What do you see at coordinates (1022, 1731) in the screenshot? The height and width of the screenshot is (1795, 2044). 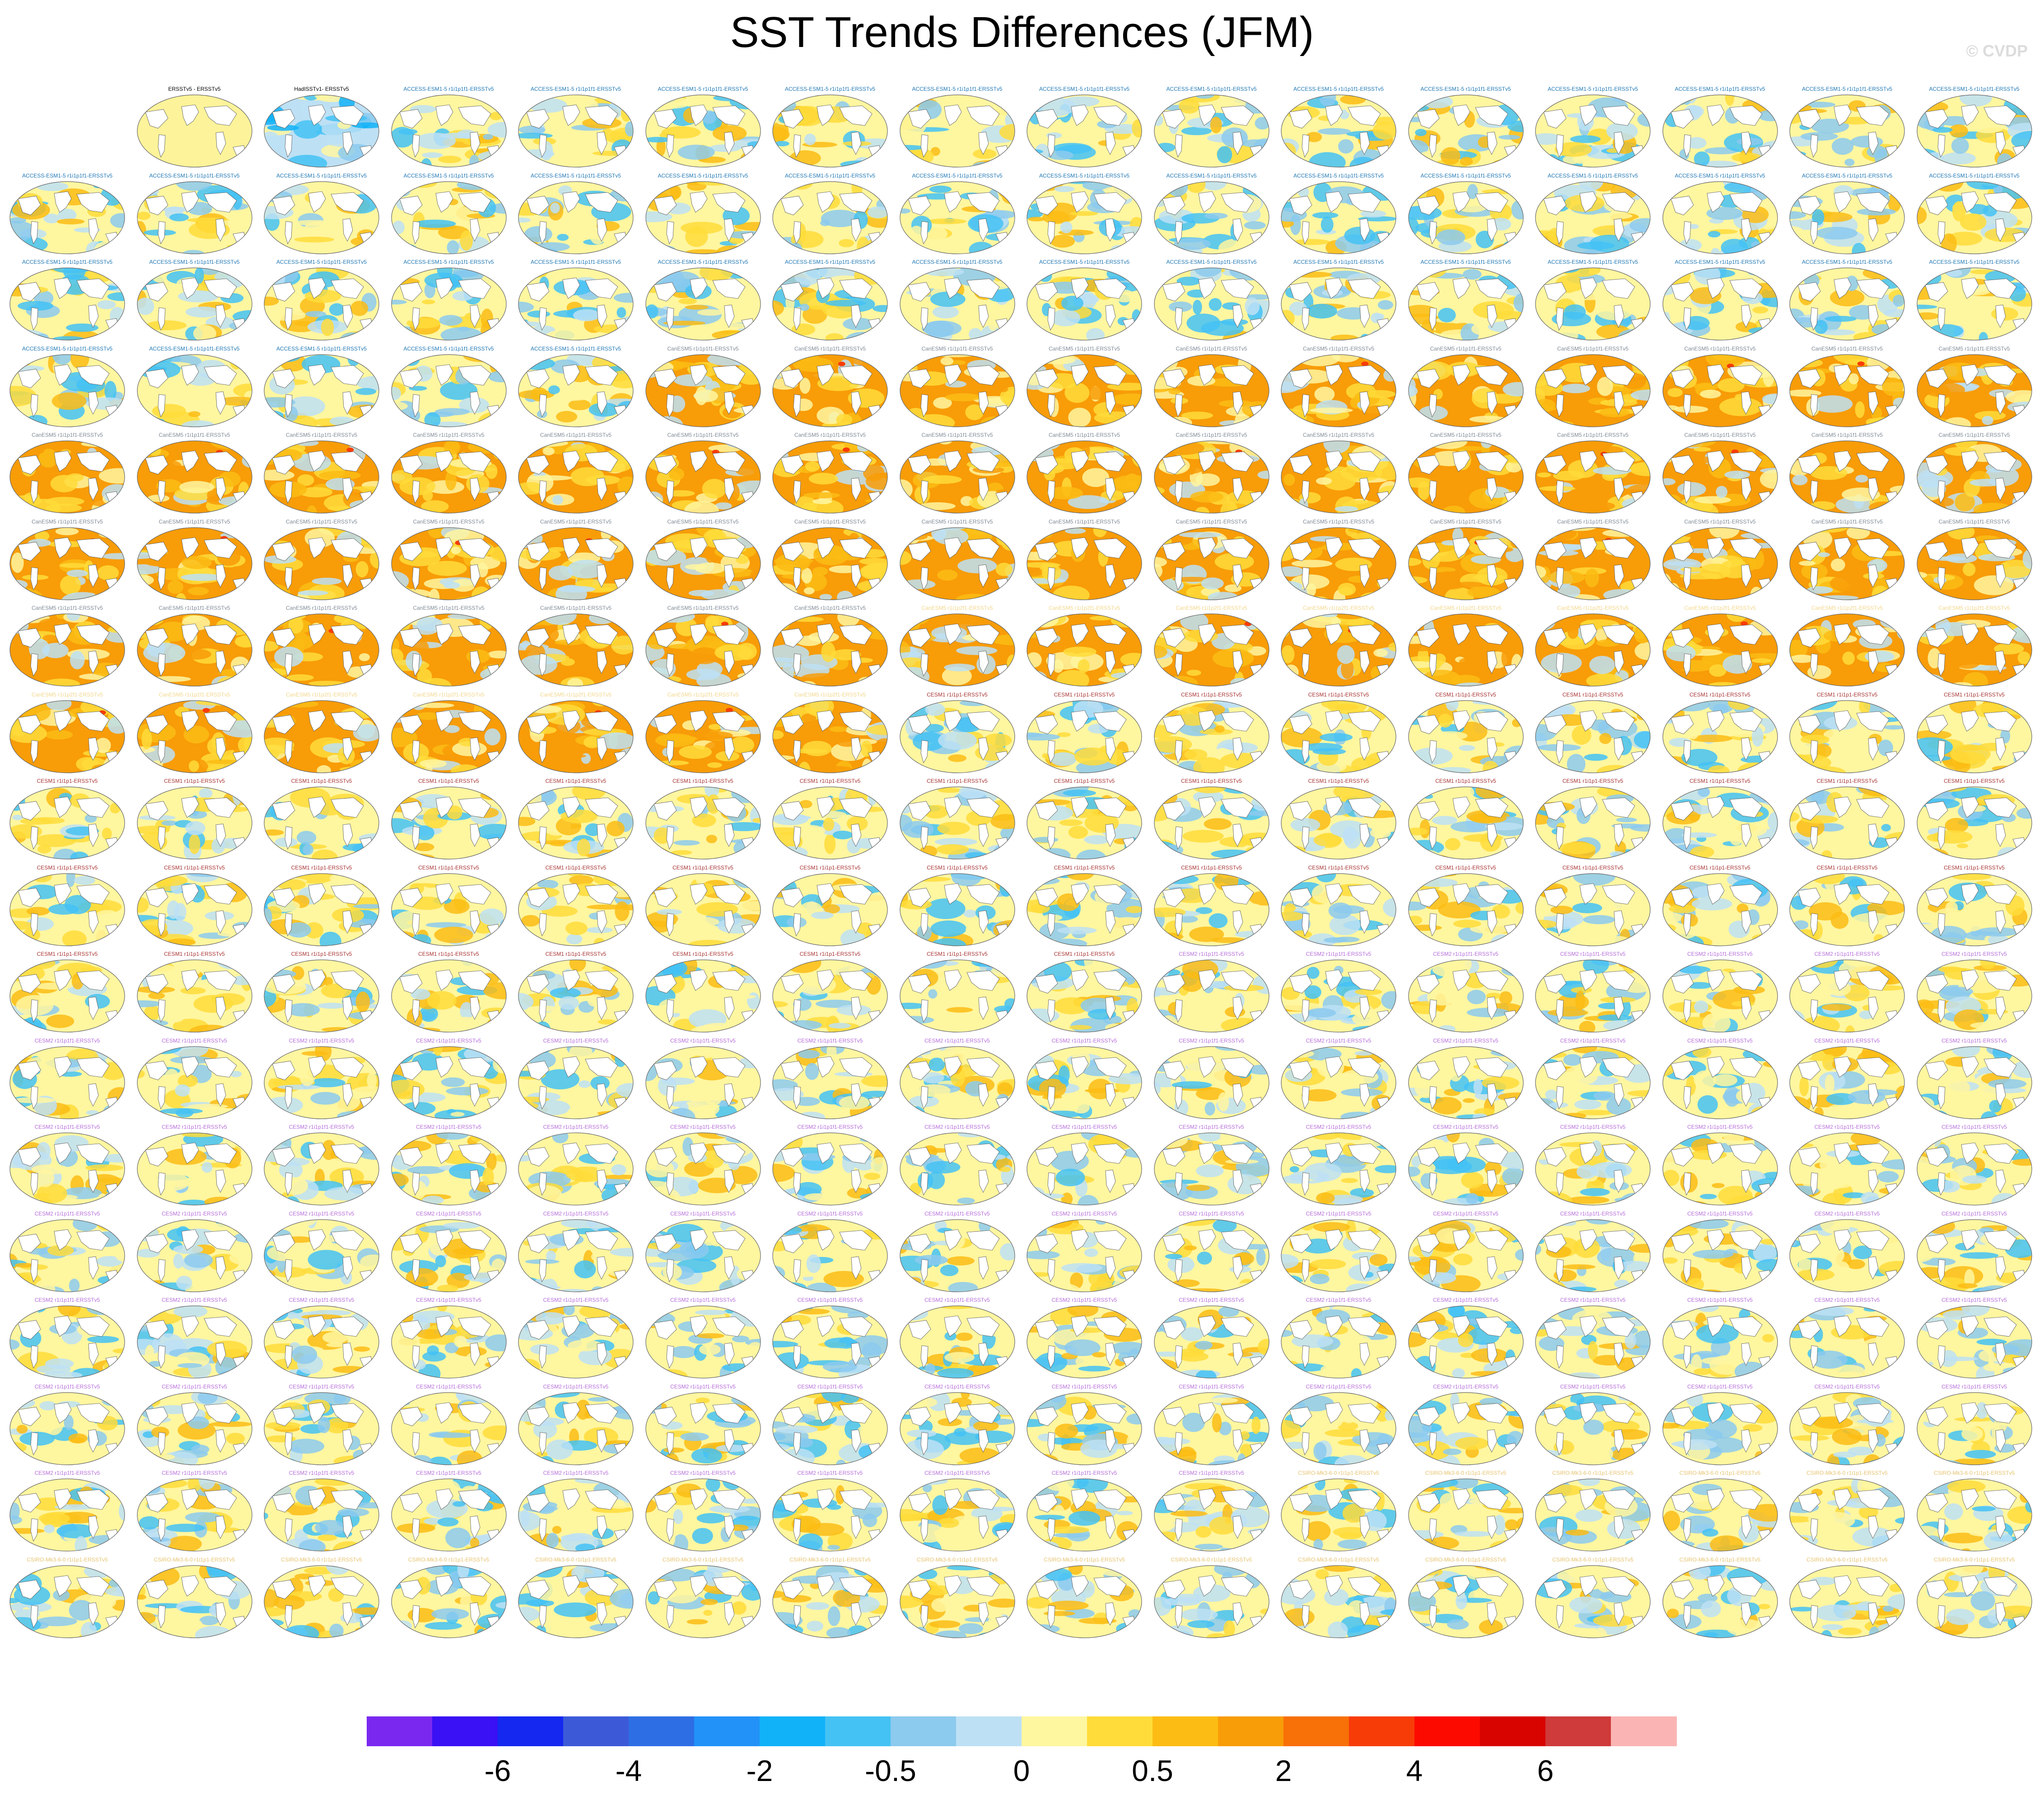 I see `colorbar` at bounding box center [1022, 1731].